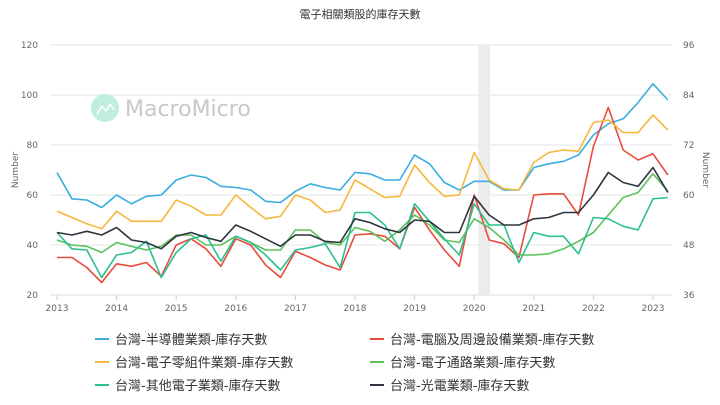 Image resolution: width=720 pixels, height=405 pixels. I want to click on x-tick-label: 2022, so click(593, 309).